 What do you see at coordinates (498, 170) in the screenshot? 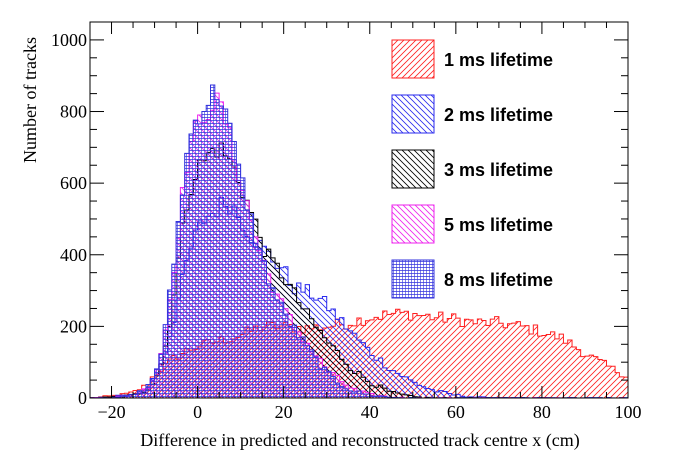
I see `legend-label: 3 ms lifetime` at bounding box center [498, 170].